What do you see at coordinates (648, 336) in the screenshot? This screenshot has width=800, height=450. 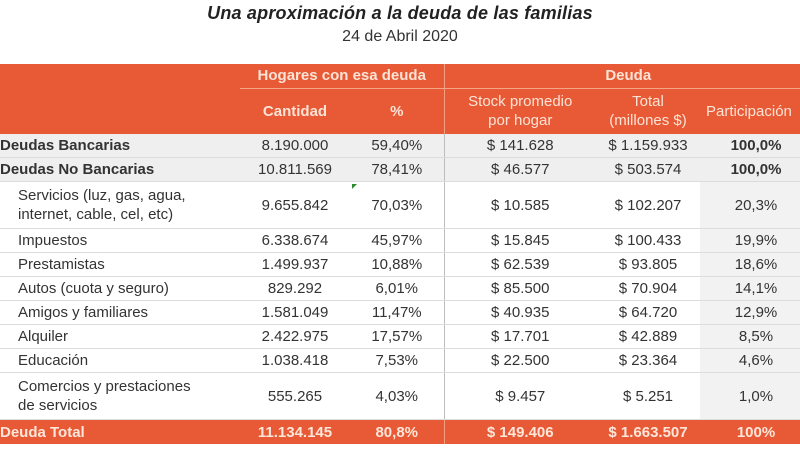 I see `cell-total: $ 42.889` at bounding box center [648, 336].